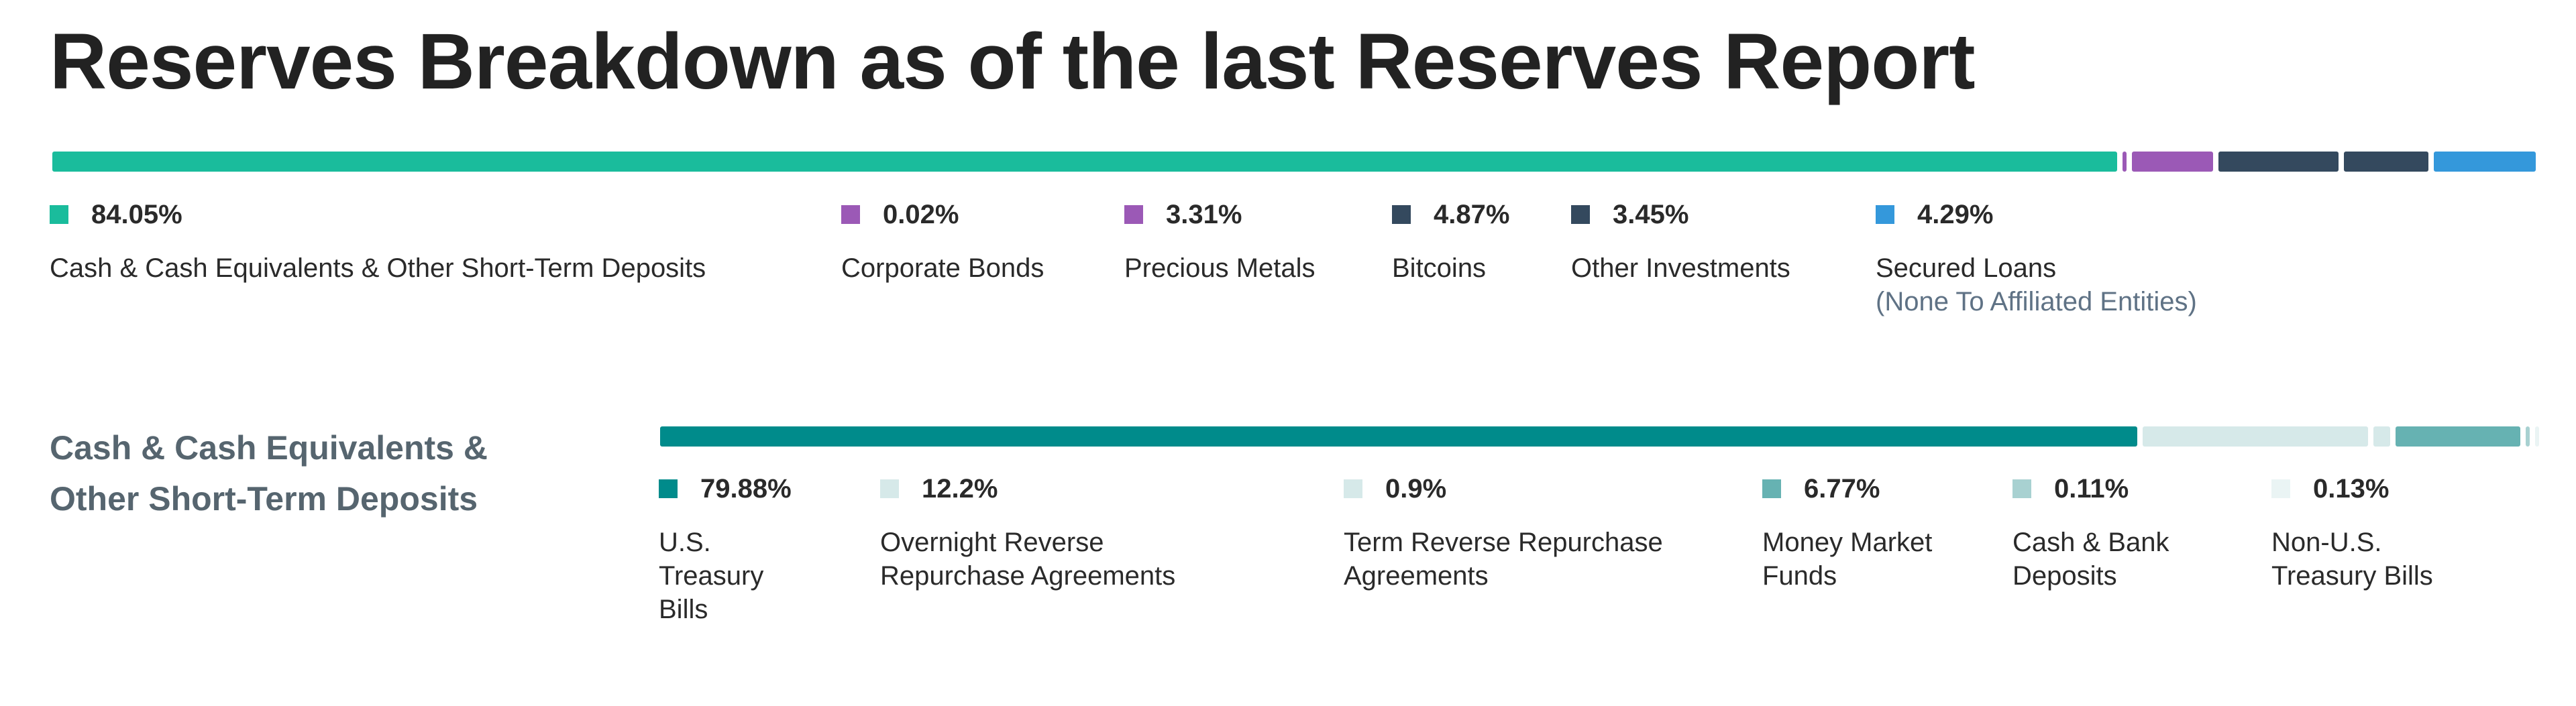 Image resolution: width=2576 pixels, height=706 pixels. I want to click on legend-item-u-s-treasury-bills: 79.88% U.S. Treasury Bills, so click(725, 549).